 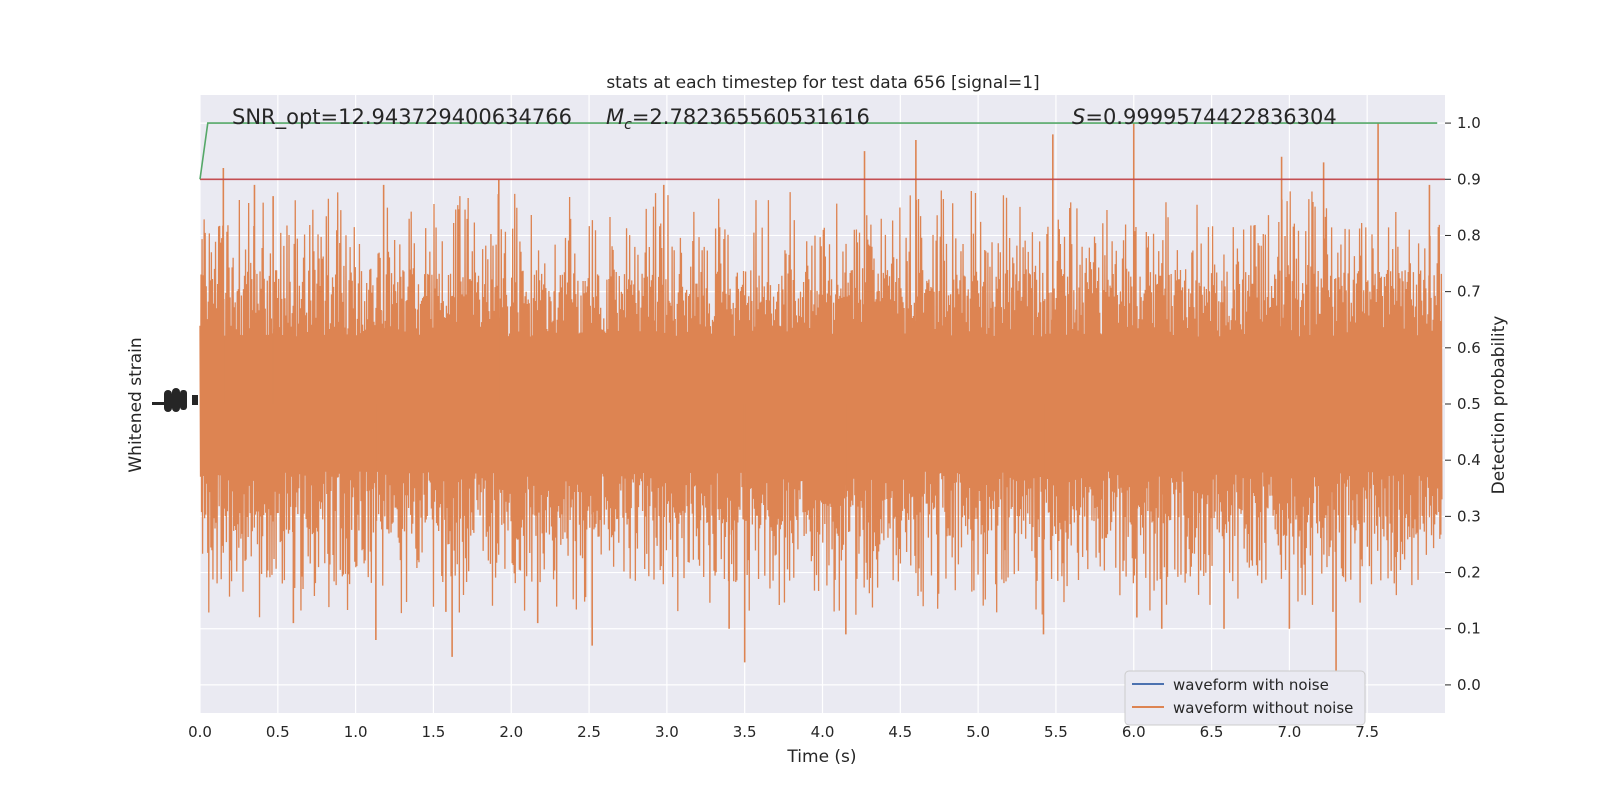 What do you see at coordinates (1056, 732) in the screenshot?
I see `x-tick-label: 5.5` at bounding box center [1056, 732].